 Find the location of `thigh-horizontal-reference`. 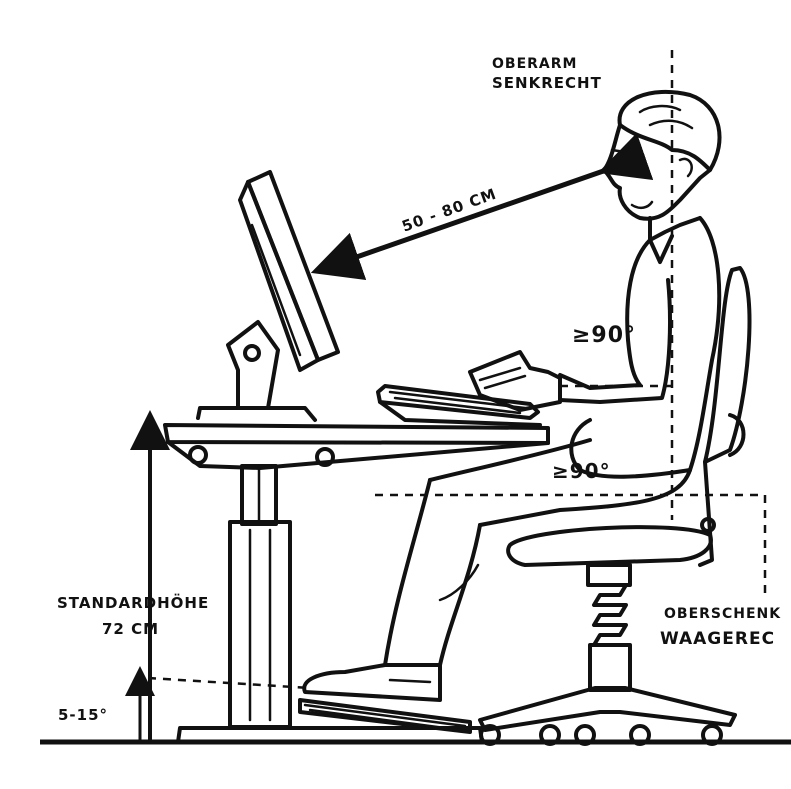

thigh-horizontal-reference is located at coordinates (571, 546).